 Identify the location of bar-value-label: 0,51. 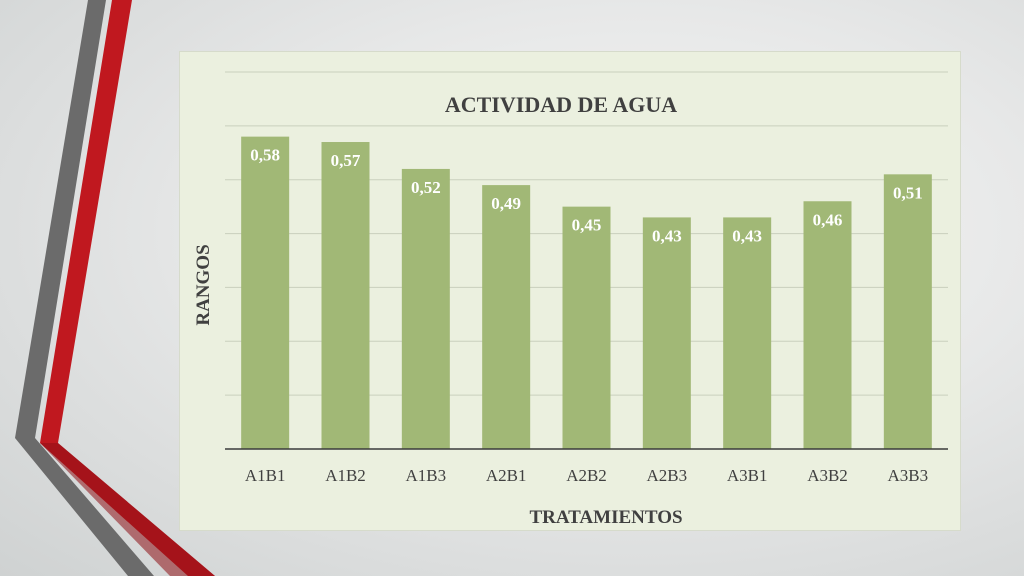
(908, 192).